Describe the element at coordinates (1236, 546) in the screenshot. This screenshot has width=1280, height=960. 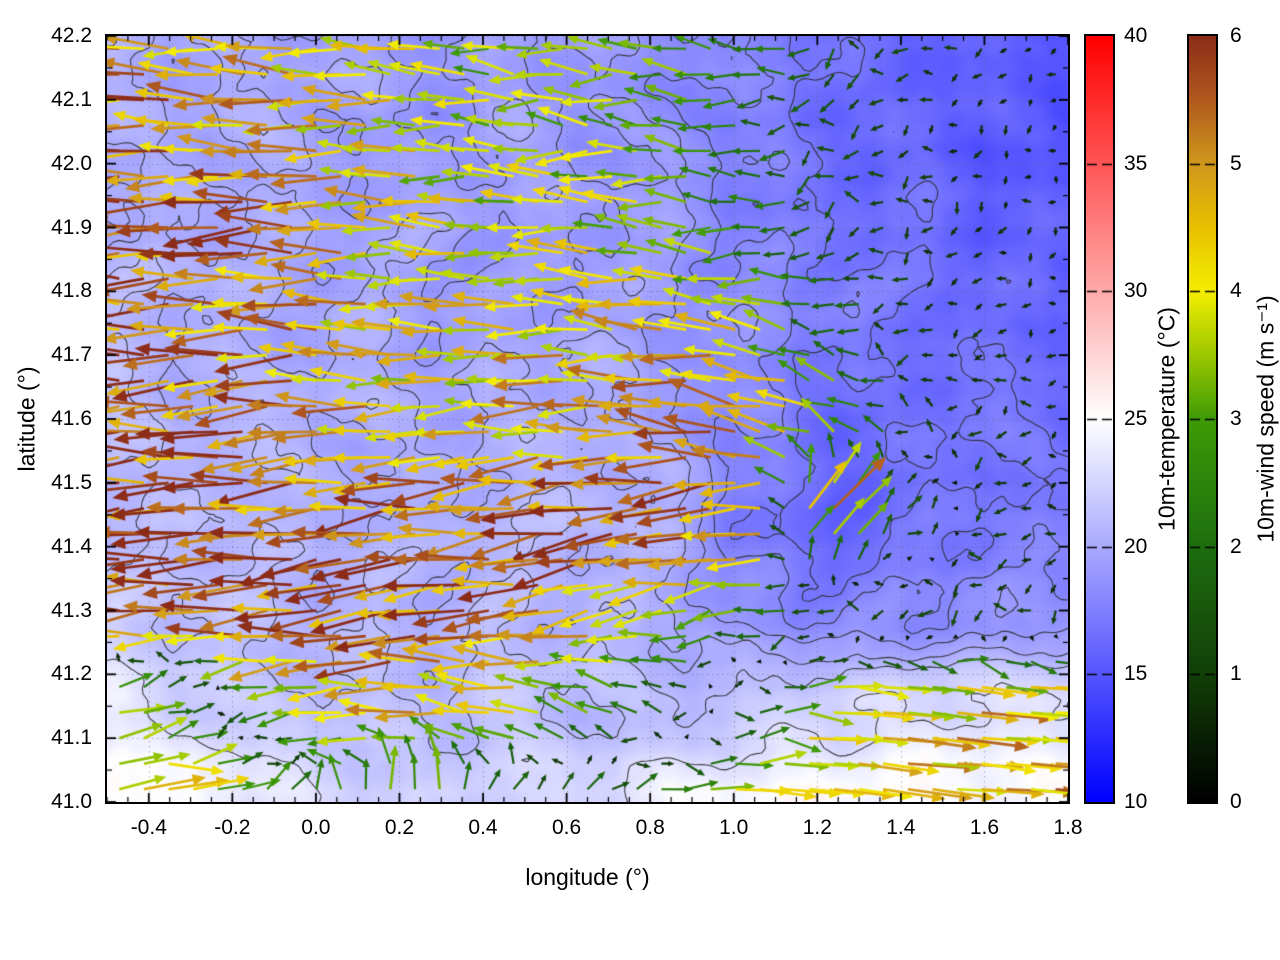
I see `wind-colorbar-tick-label: 2` at that location.